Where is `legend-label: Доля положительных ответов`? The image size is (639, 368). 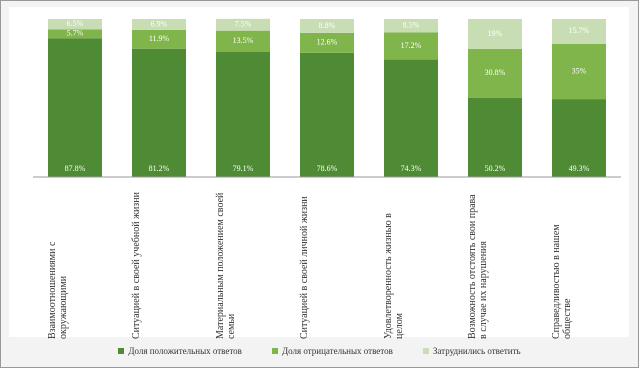 legend-label: Доля положительных ответов is located at coordinates (185, 351).